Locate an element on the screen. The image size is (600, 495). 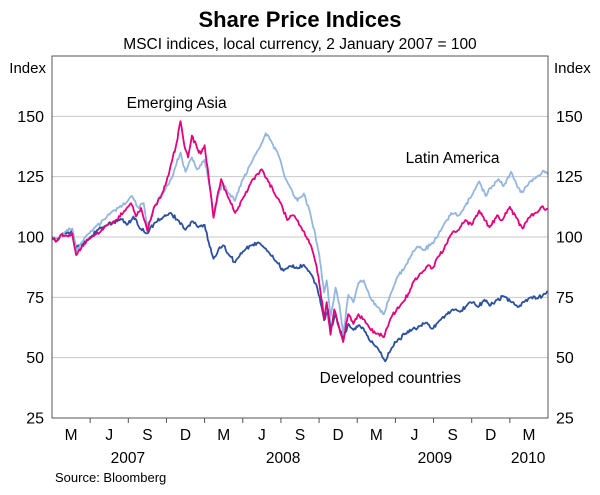
y-axis-label-right-75: 75 is located at coordinates (565, 298).